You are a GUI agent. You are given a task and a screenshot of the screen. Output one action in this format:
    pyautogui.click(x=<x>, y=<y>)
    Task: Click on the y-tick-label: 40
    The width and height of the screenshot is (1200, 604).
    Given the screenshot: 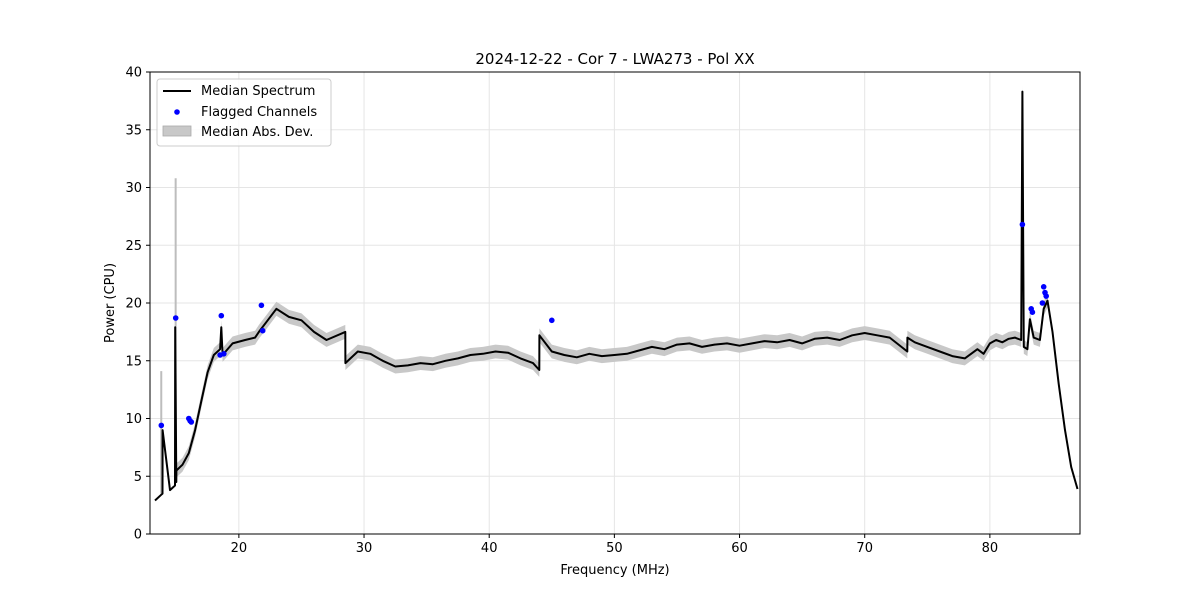 What is the action you would take?
    pyautogui.click(x=133, y=73)
    